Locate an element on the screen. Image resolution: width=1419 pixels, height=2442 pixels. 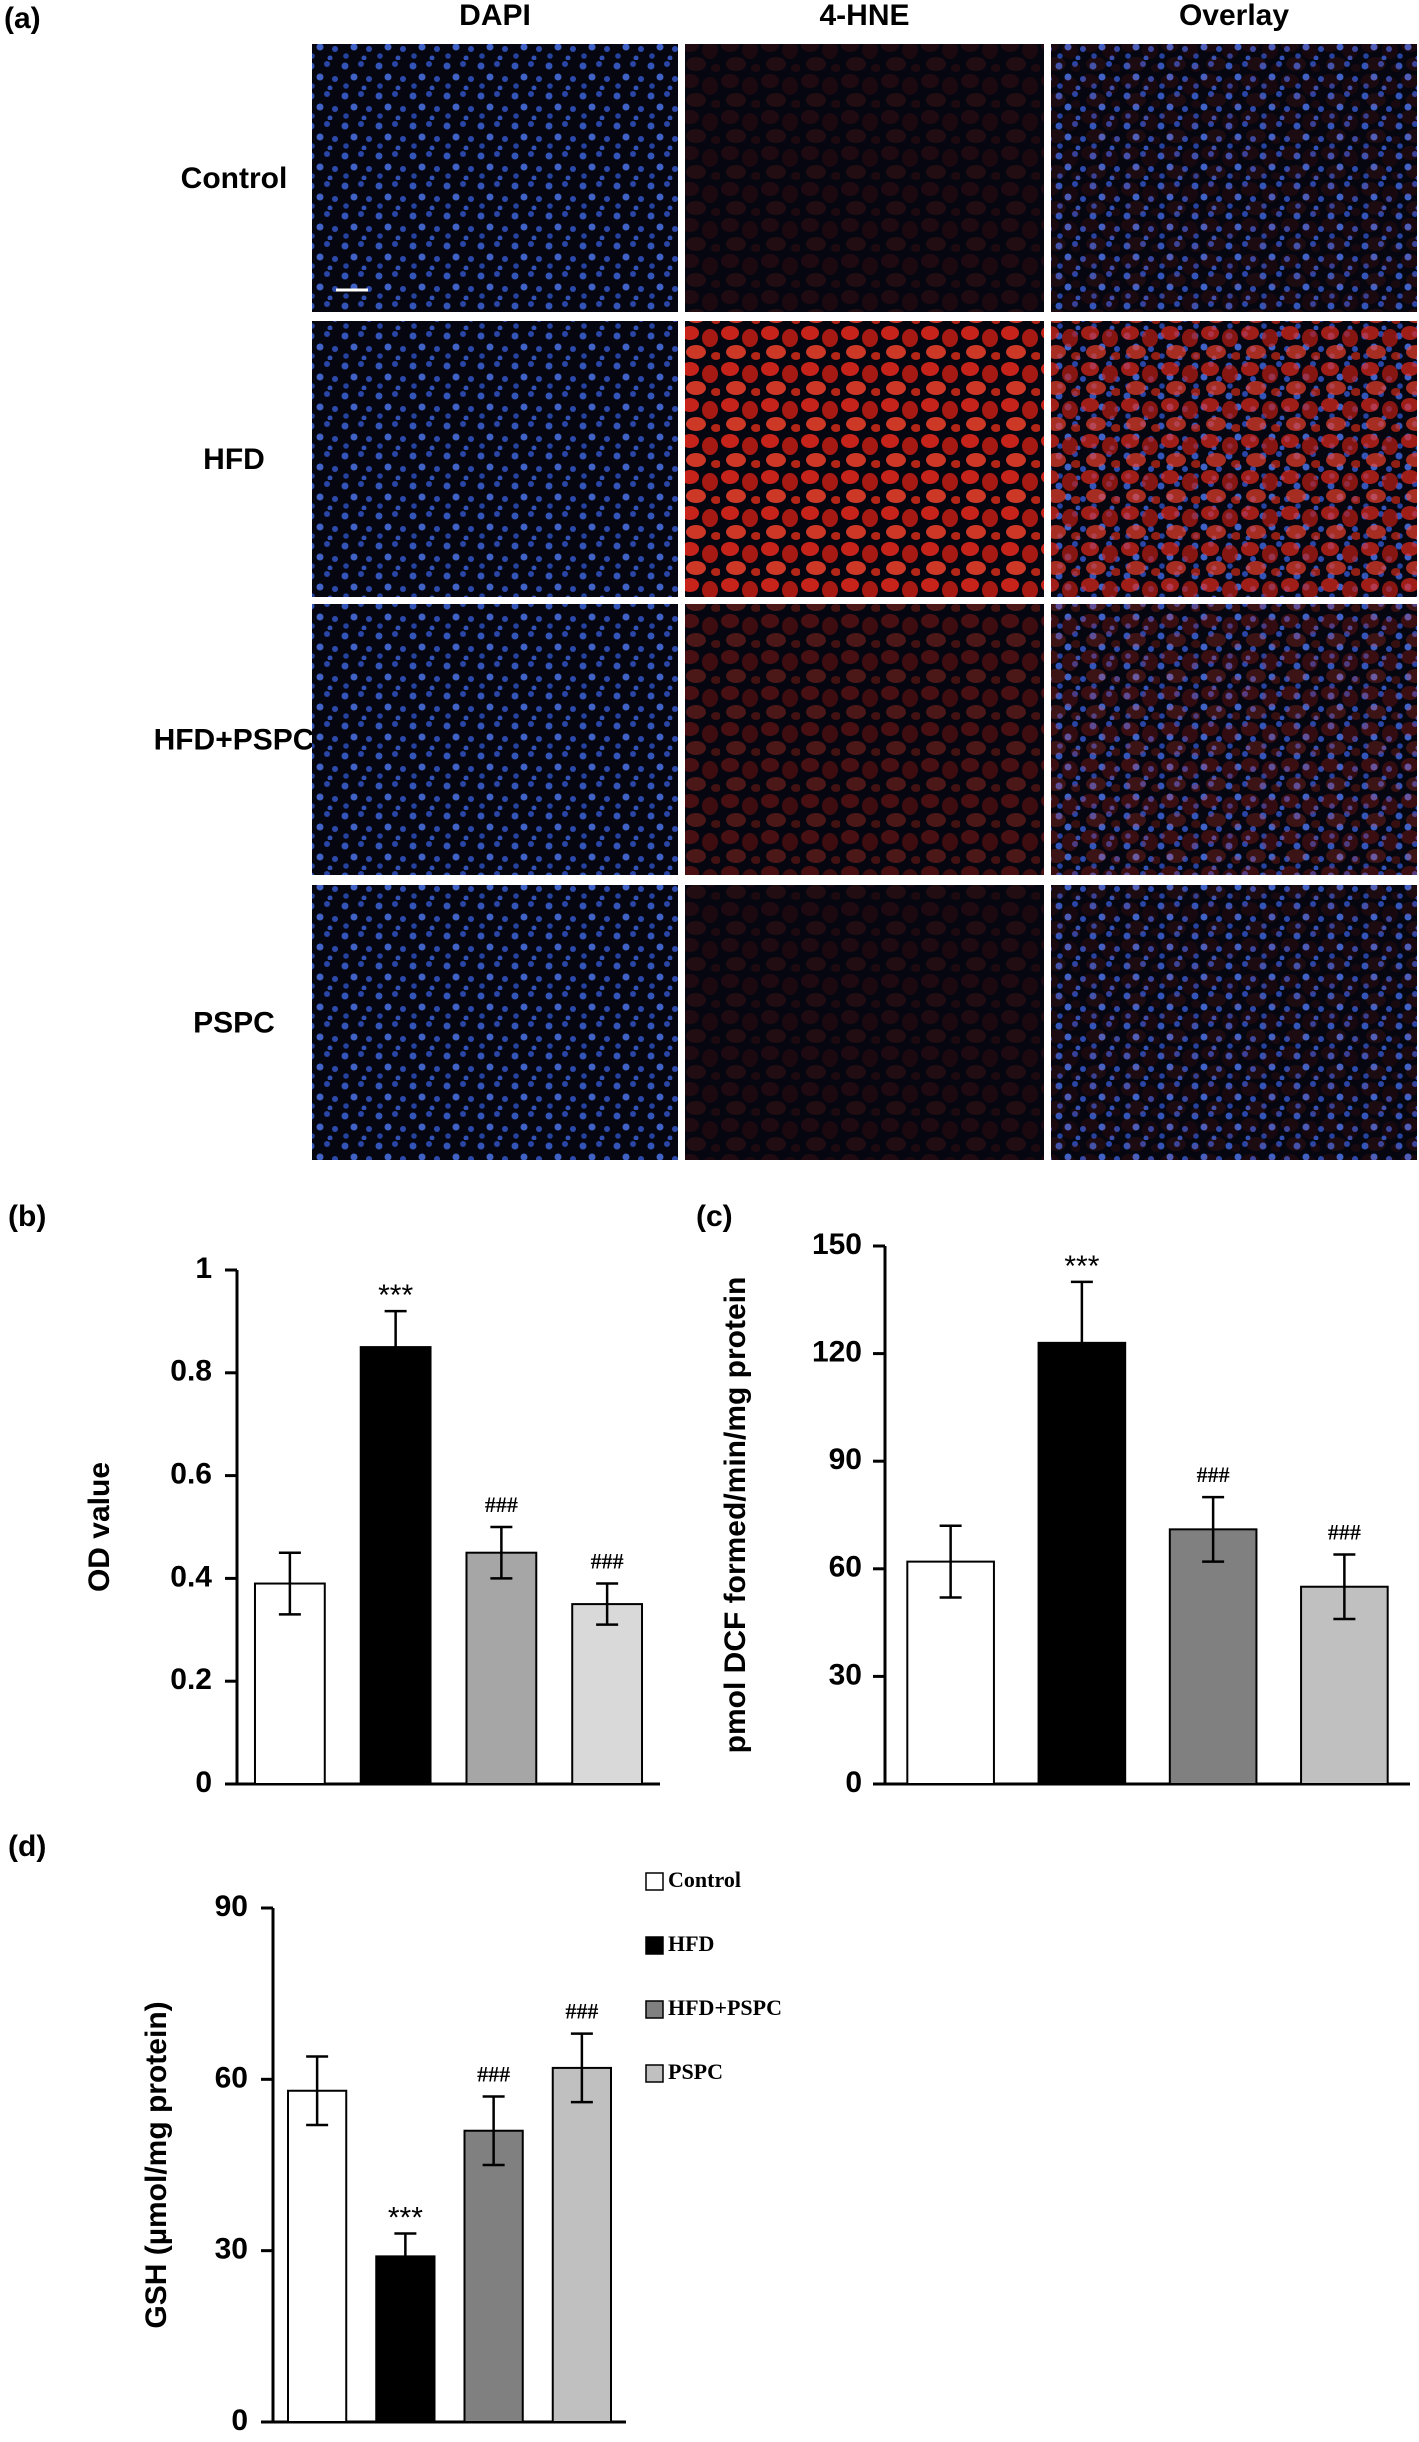
y-axis-label: OD value is located at coordinates (99, 1527).